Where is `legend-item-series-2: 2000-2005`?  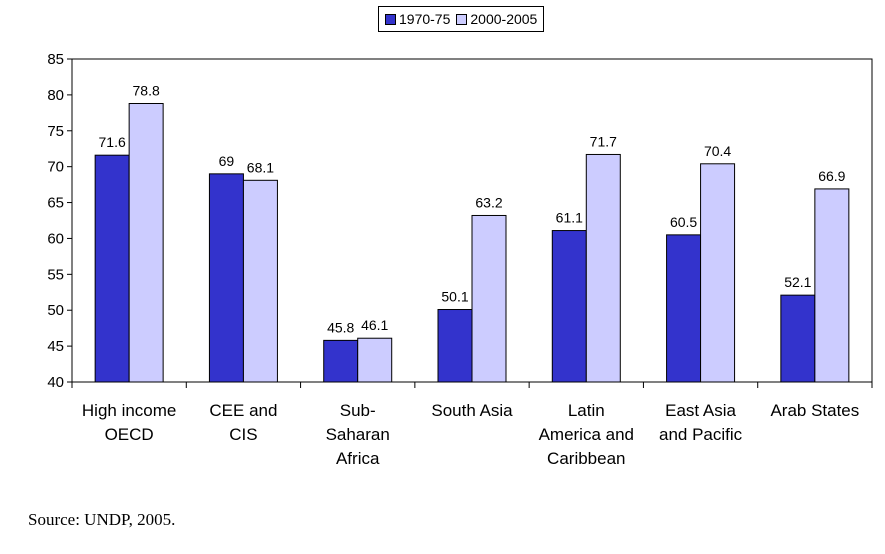
legend-item-series-2: 2000-2005 is located at coordinates (496, 19).